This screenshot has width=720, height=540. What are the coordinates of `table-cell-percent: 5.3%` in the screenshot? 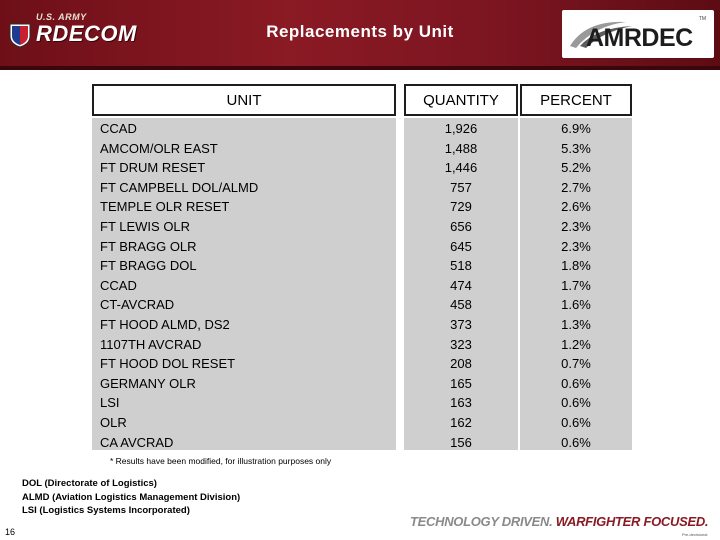 It's located at (576, 148).